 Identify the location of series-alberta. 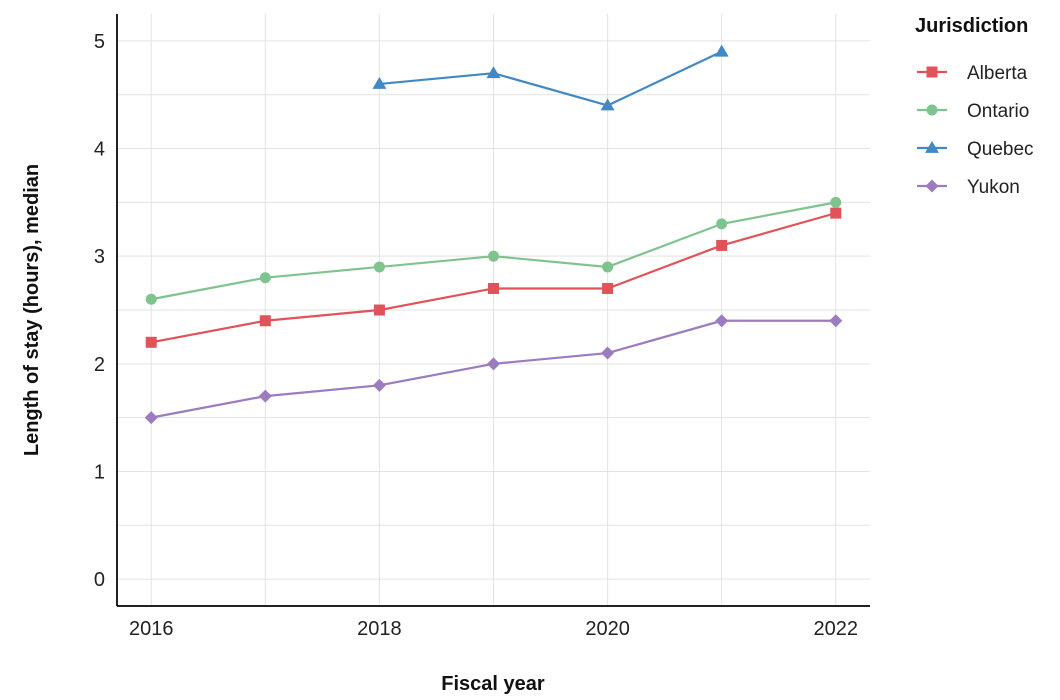
(493, 277).